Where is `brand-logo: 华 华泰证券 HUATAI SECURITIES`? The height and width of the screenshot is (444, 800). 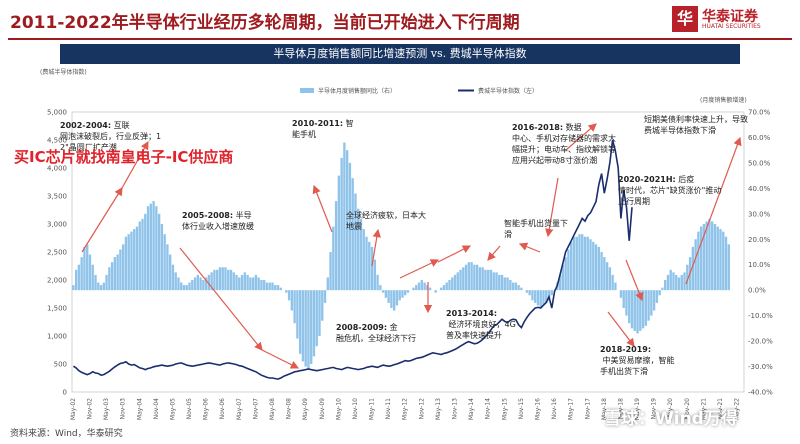 brand-logo: 华 华泰证券 HUATAI SECURITIES is located at coordinates (732, 20).